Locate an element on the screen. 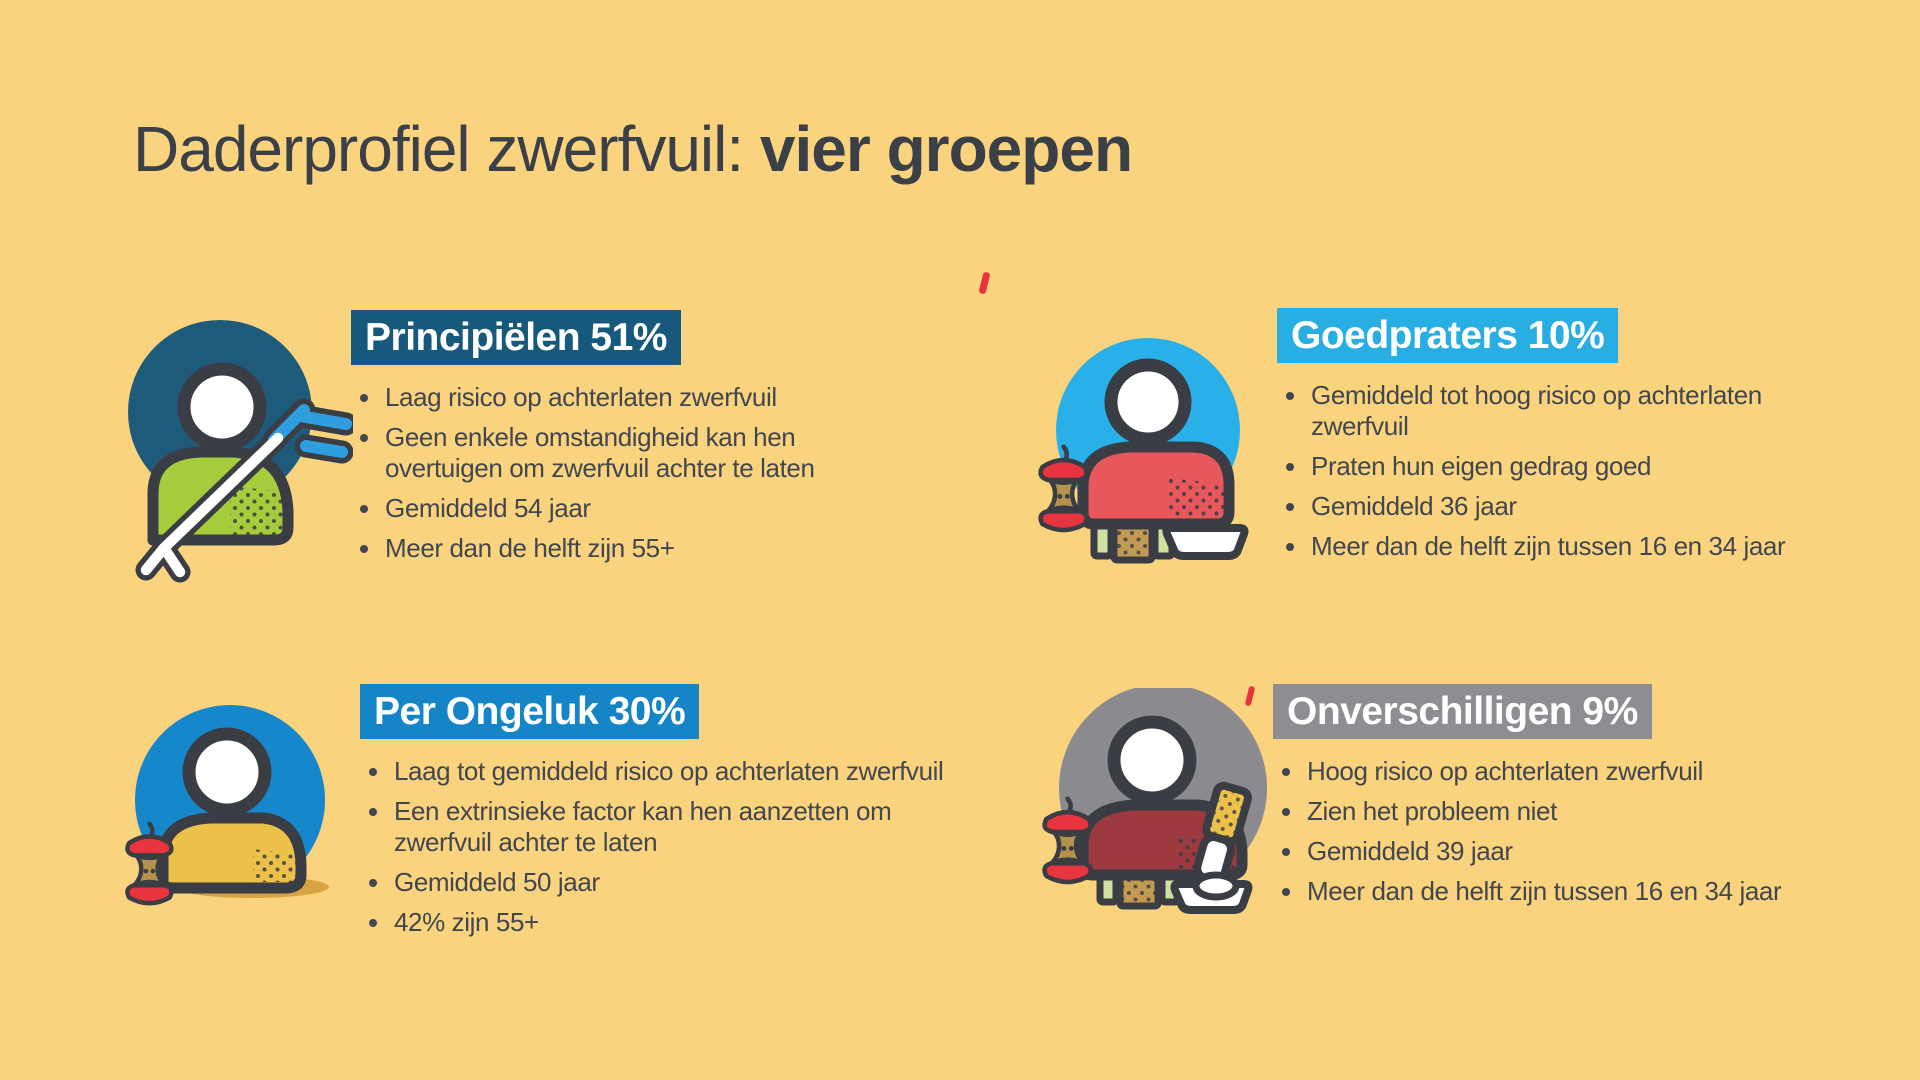 This screenshot has height=1080, width=1920. bullet-item: Laag risico op achterlaten zwerfvuil is located at coordinates (701, 397).